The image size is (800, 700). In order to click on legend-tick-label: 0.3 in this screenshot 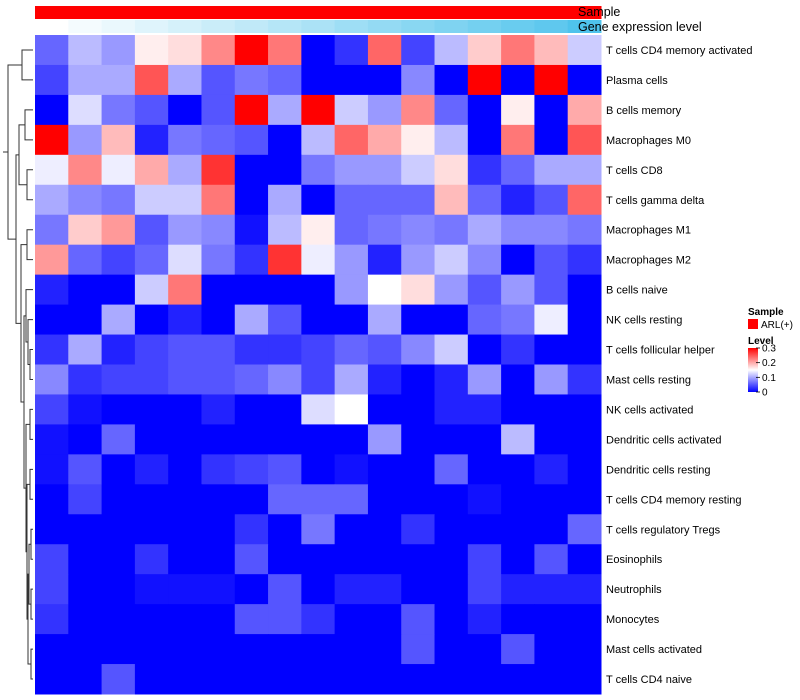, I will do `click(769, 349)`.